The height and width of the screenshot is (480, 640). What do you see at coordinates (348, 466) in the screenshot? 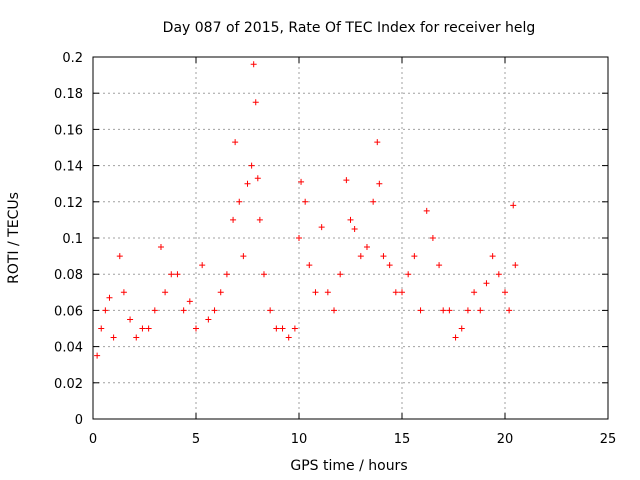
I see `x-axis-label: GPS time / hours` at bounding box center [348, 466].